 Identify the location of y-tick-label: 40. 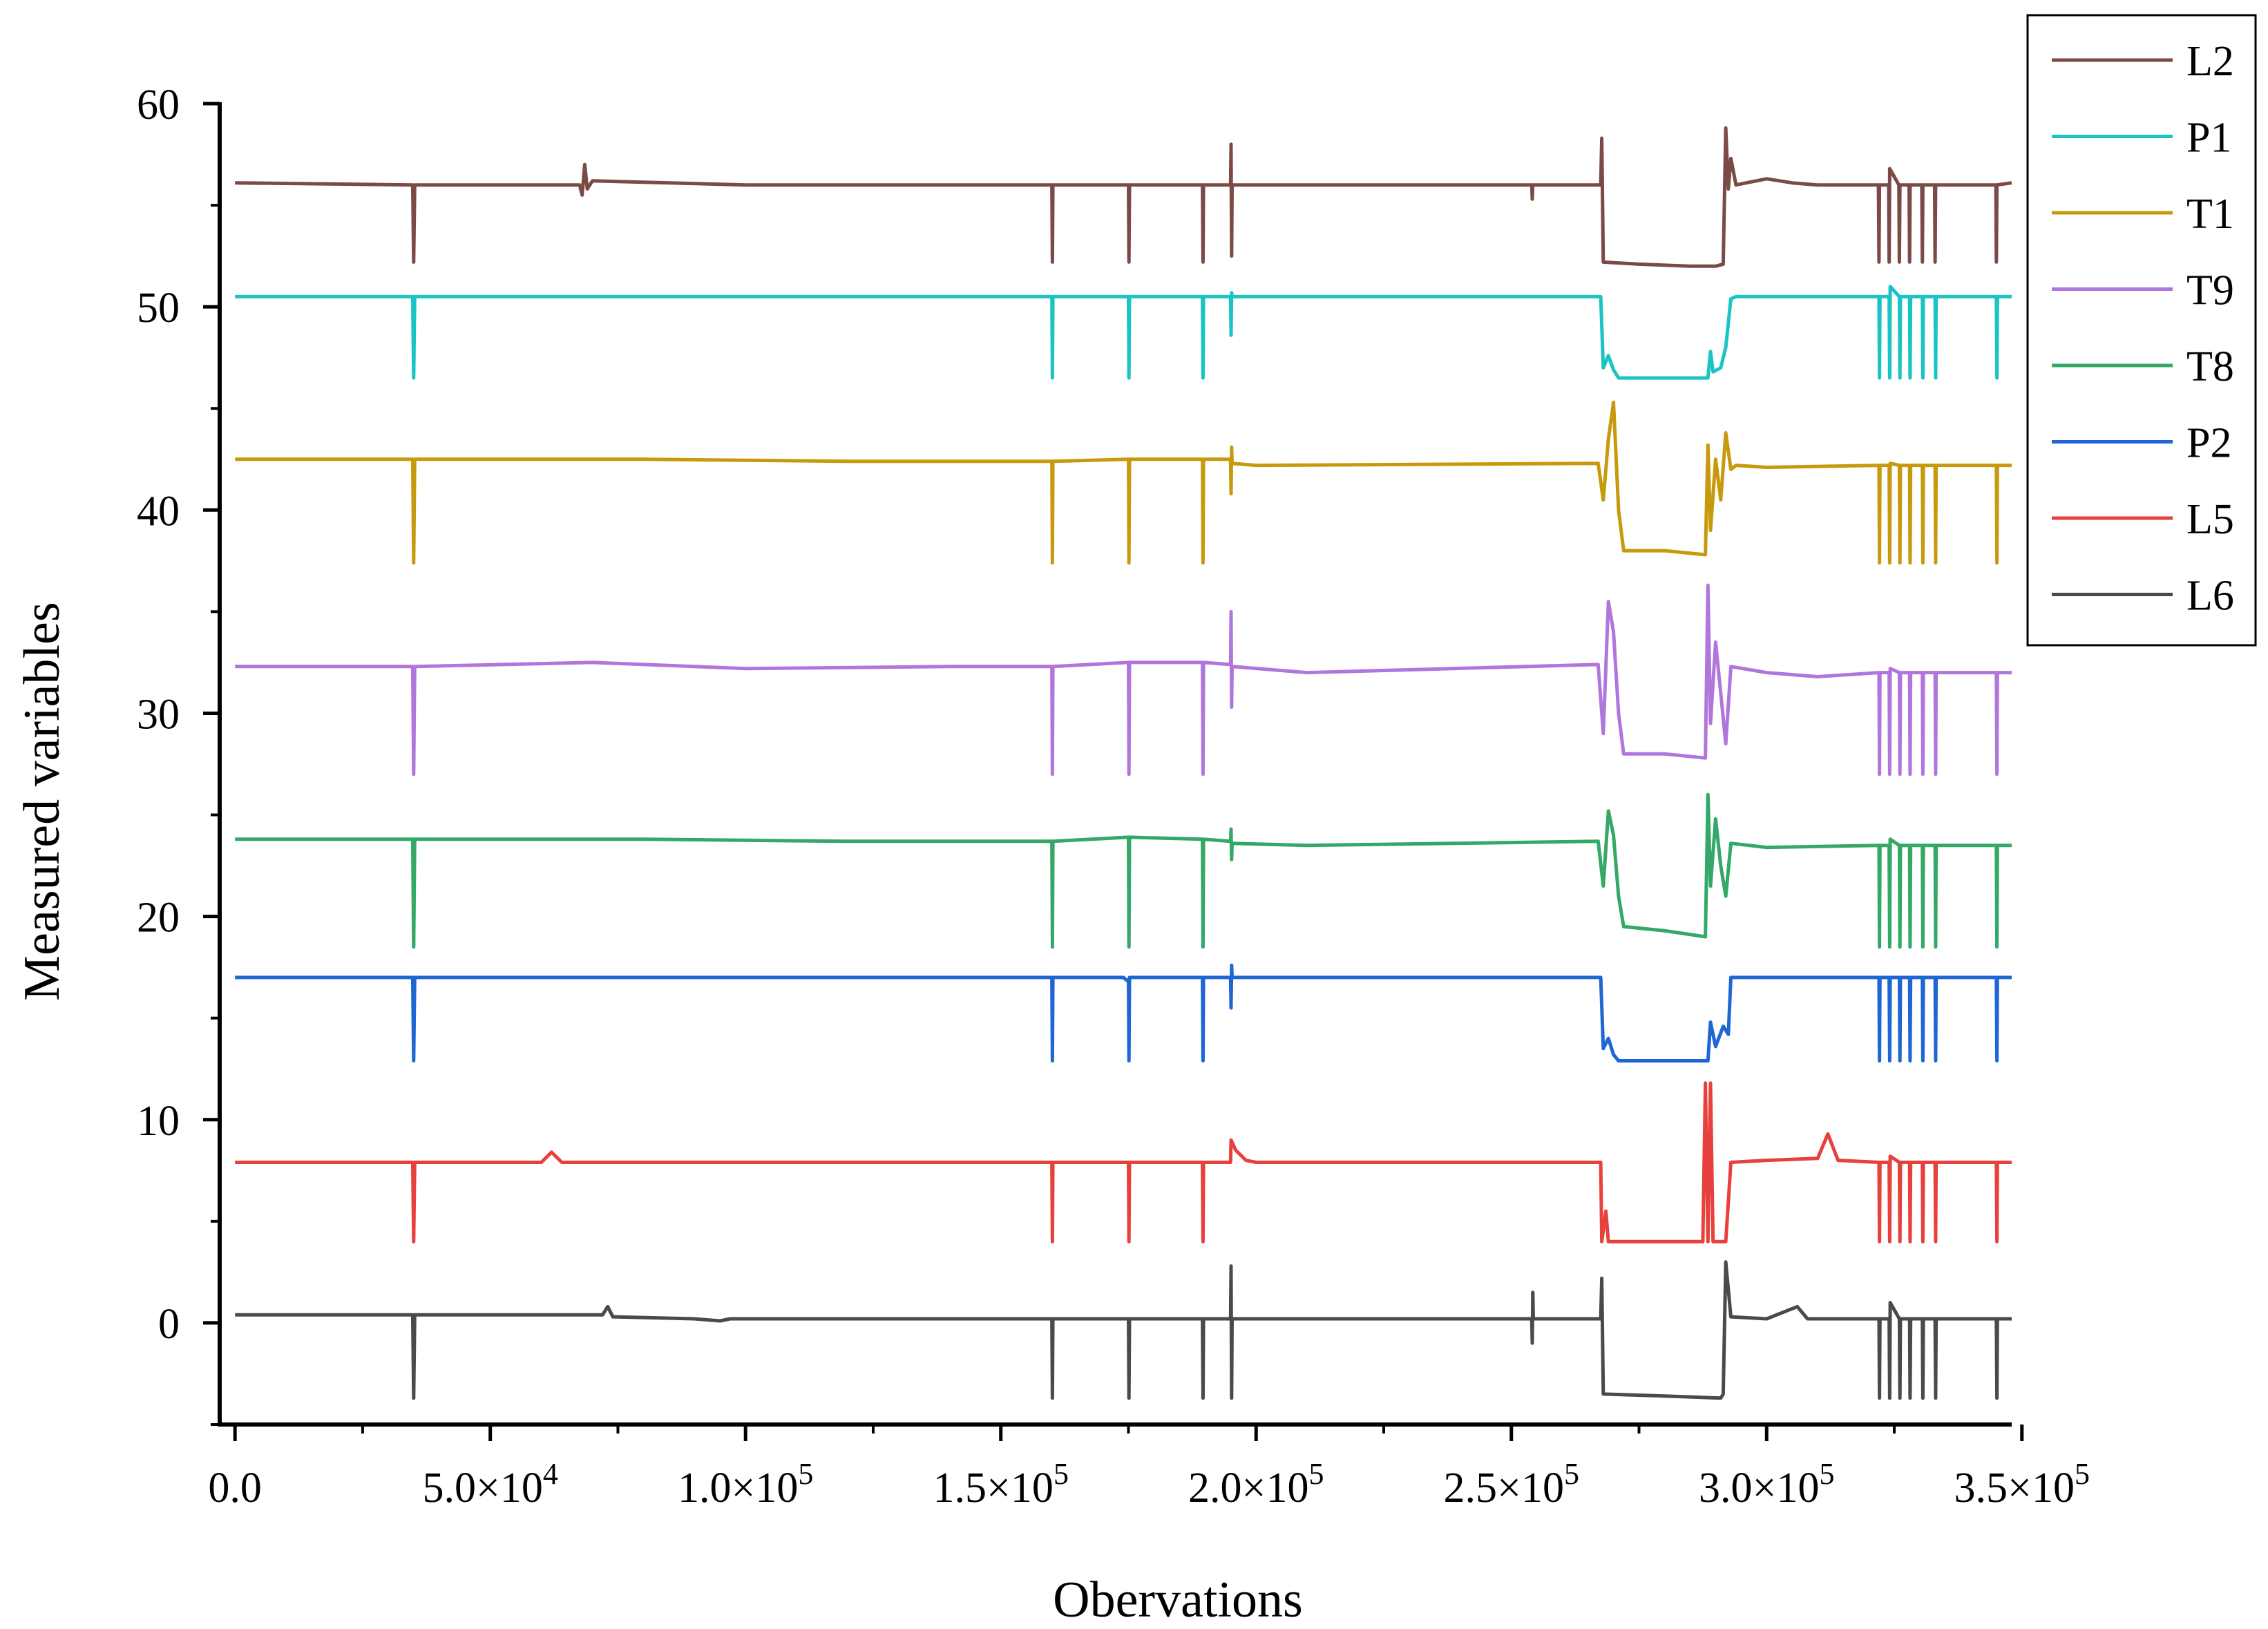
(158, 511).